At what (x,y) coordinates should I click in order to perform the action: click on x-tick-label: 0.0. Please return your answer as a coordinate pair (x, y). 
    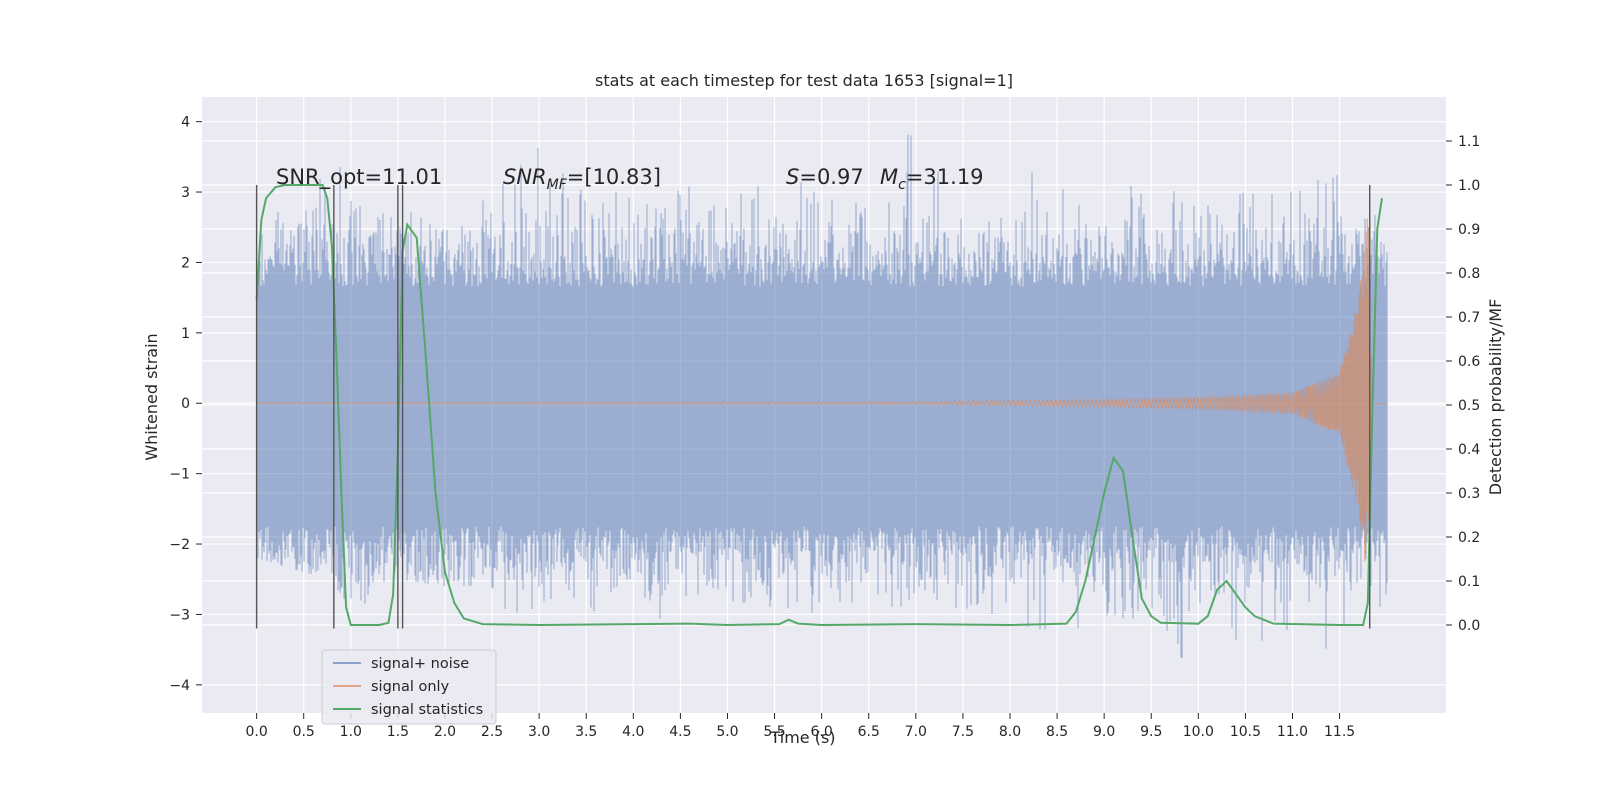
    Looking at the image, I should click on (256, 732).